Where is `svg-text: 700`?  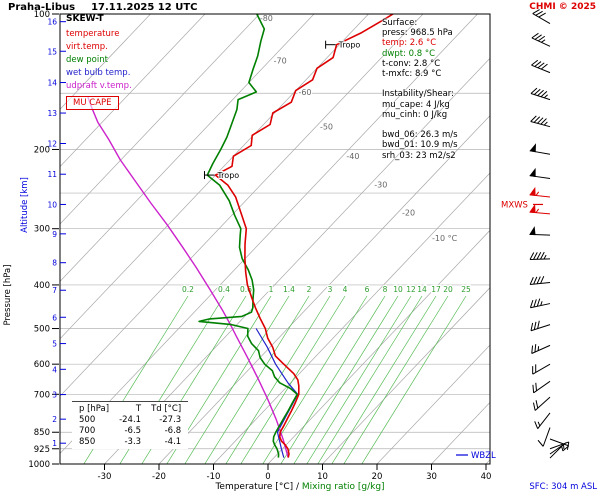
svg-text: 700 is located at coordinates (42, 395).